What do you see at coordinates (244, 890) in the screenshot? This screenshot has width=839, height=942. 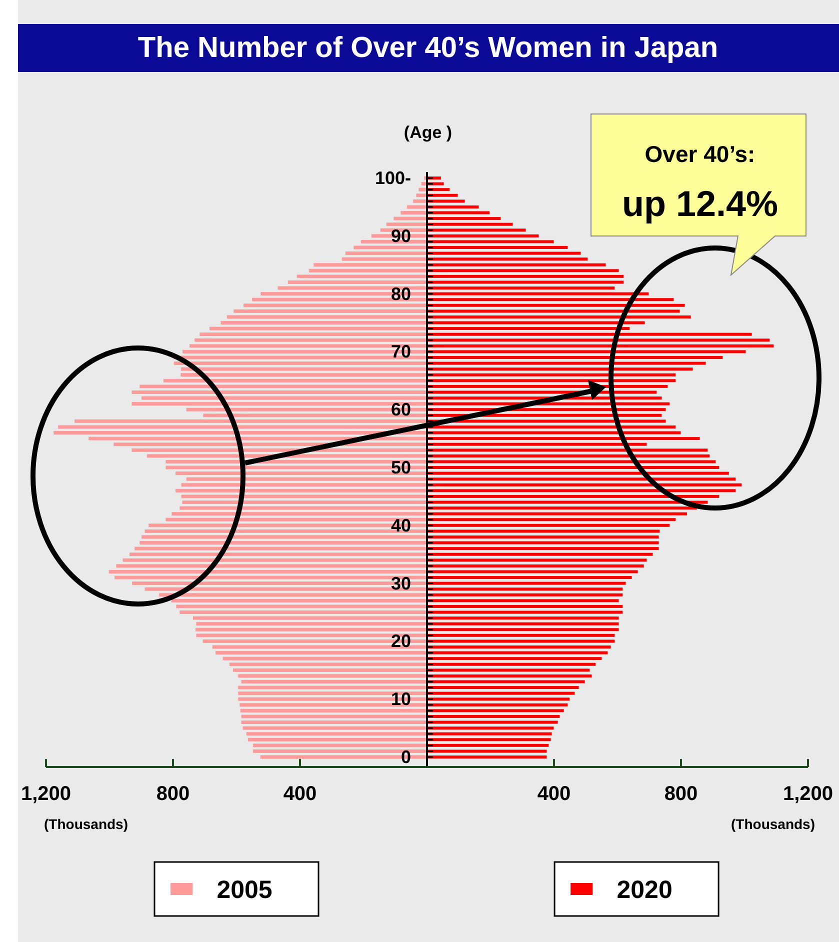 I see `legend-label: 2005` at bounding box center [244, 890].